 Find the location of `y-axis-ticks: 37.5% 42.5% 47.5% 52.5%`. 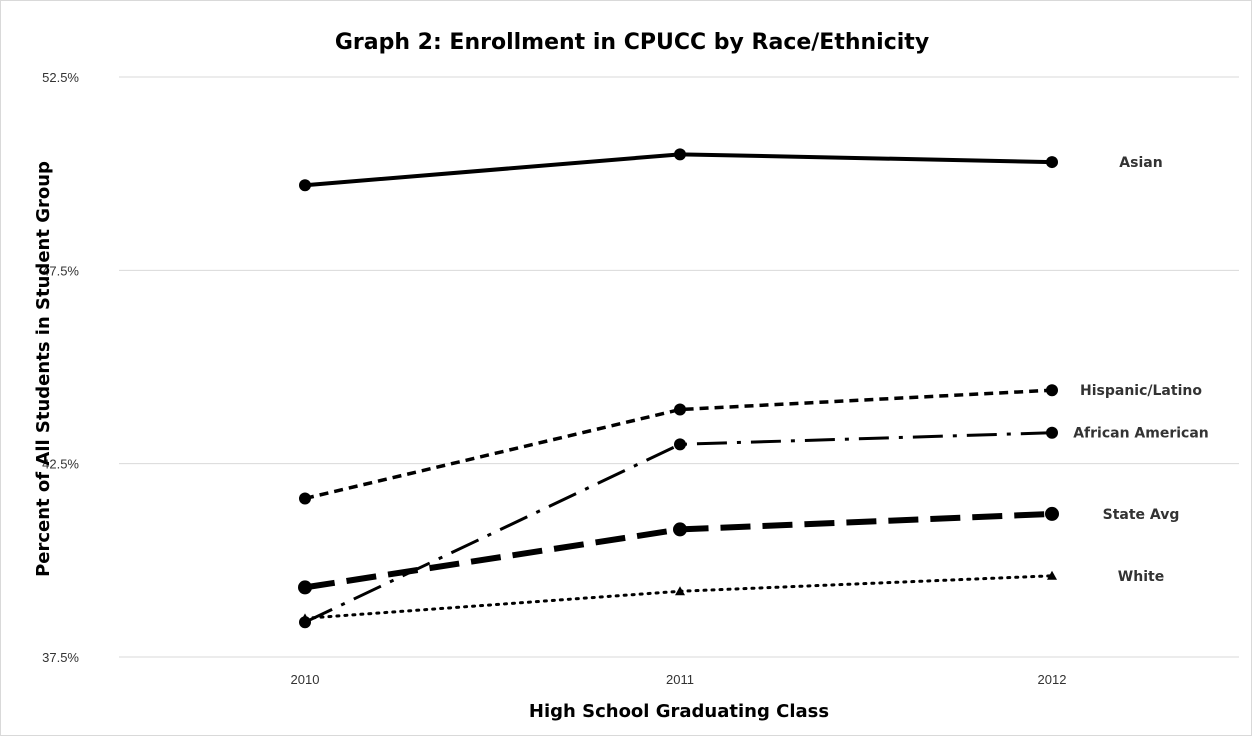

y-axis-ticks: 37.5% 42.5% 47.5% 52.5% is located at coordinates (60, 367).